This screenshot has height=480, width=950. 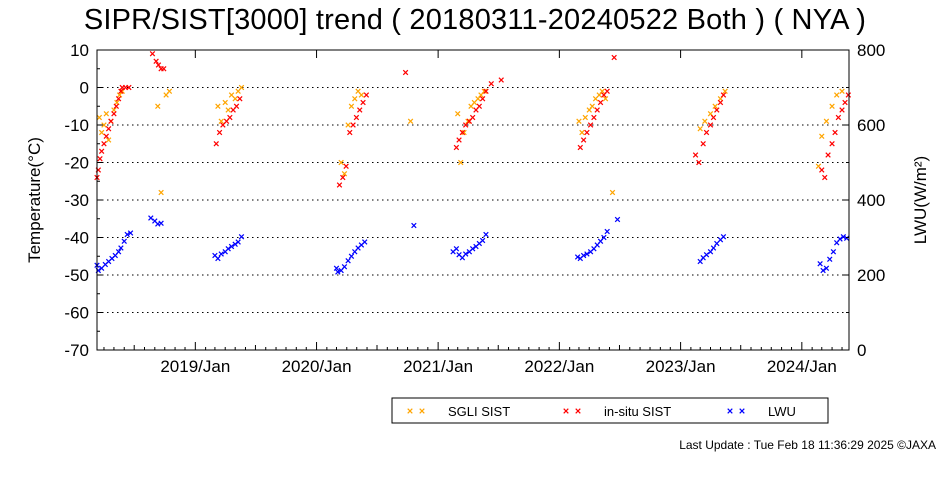 I want to click on x-tick-label: 2020/Jan, so click(x=317, y=366).